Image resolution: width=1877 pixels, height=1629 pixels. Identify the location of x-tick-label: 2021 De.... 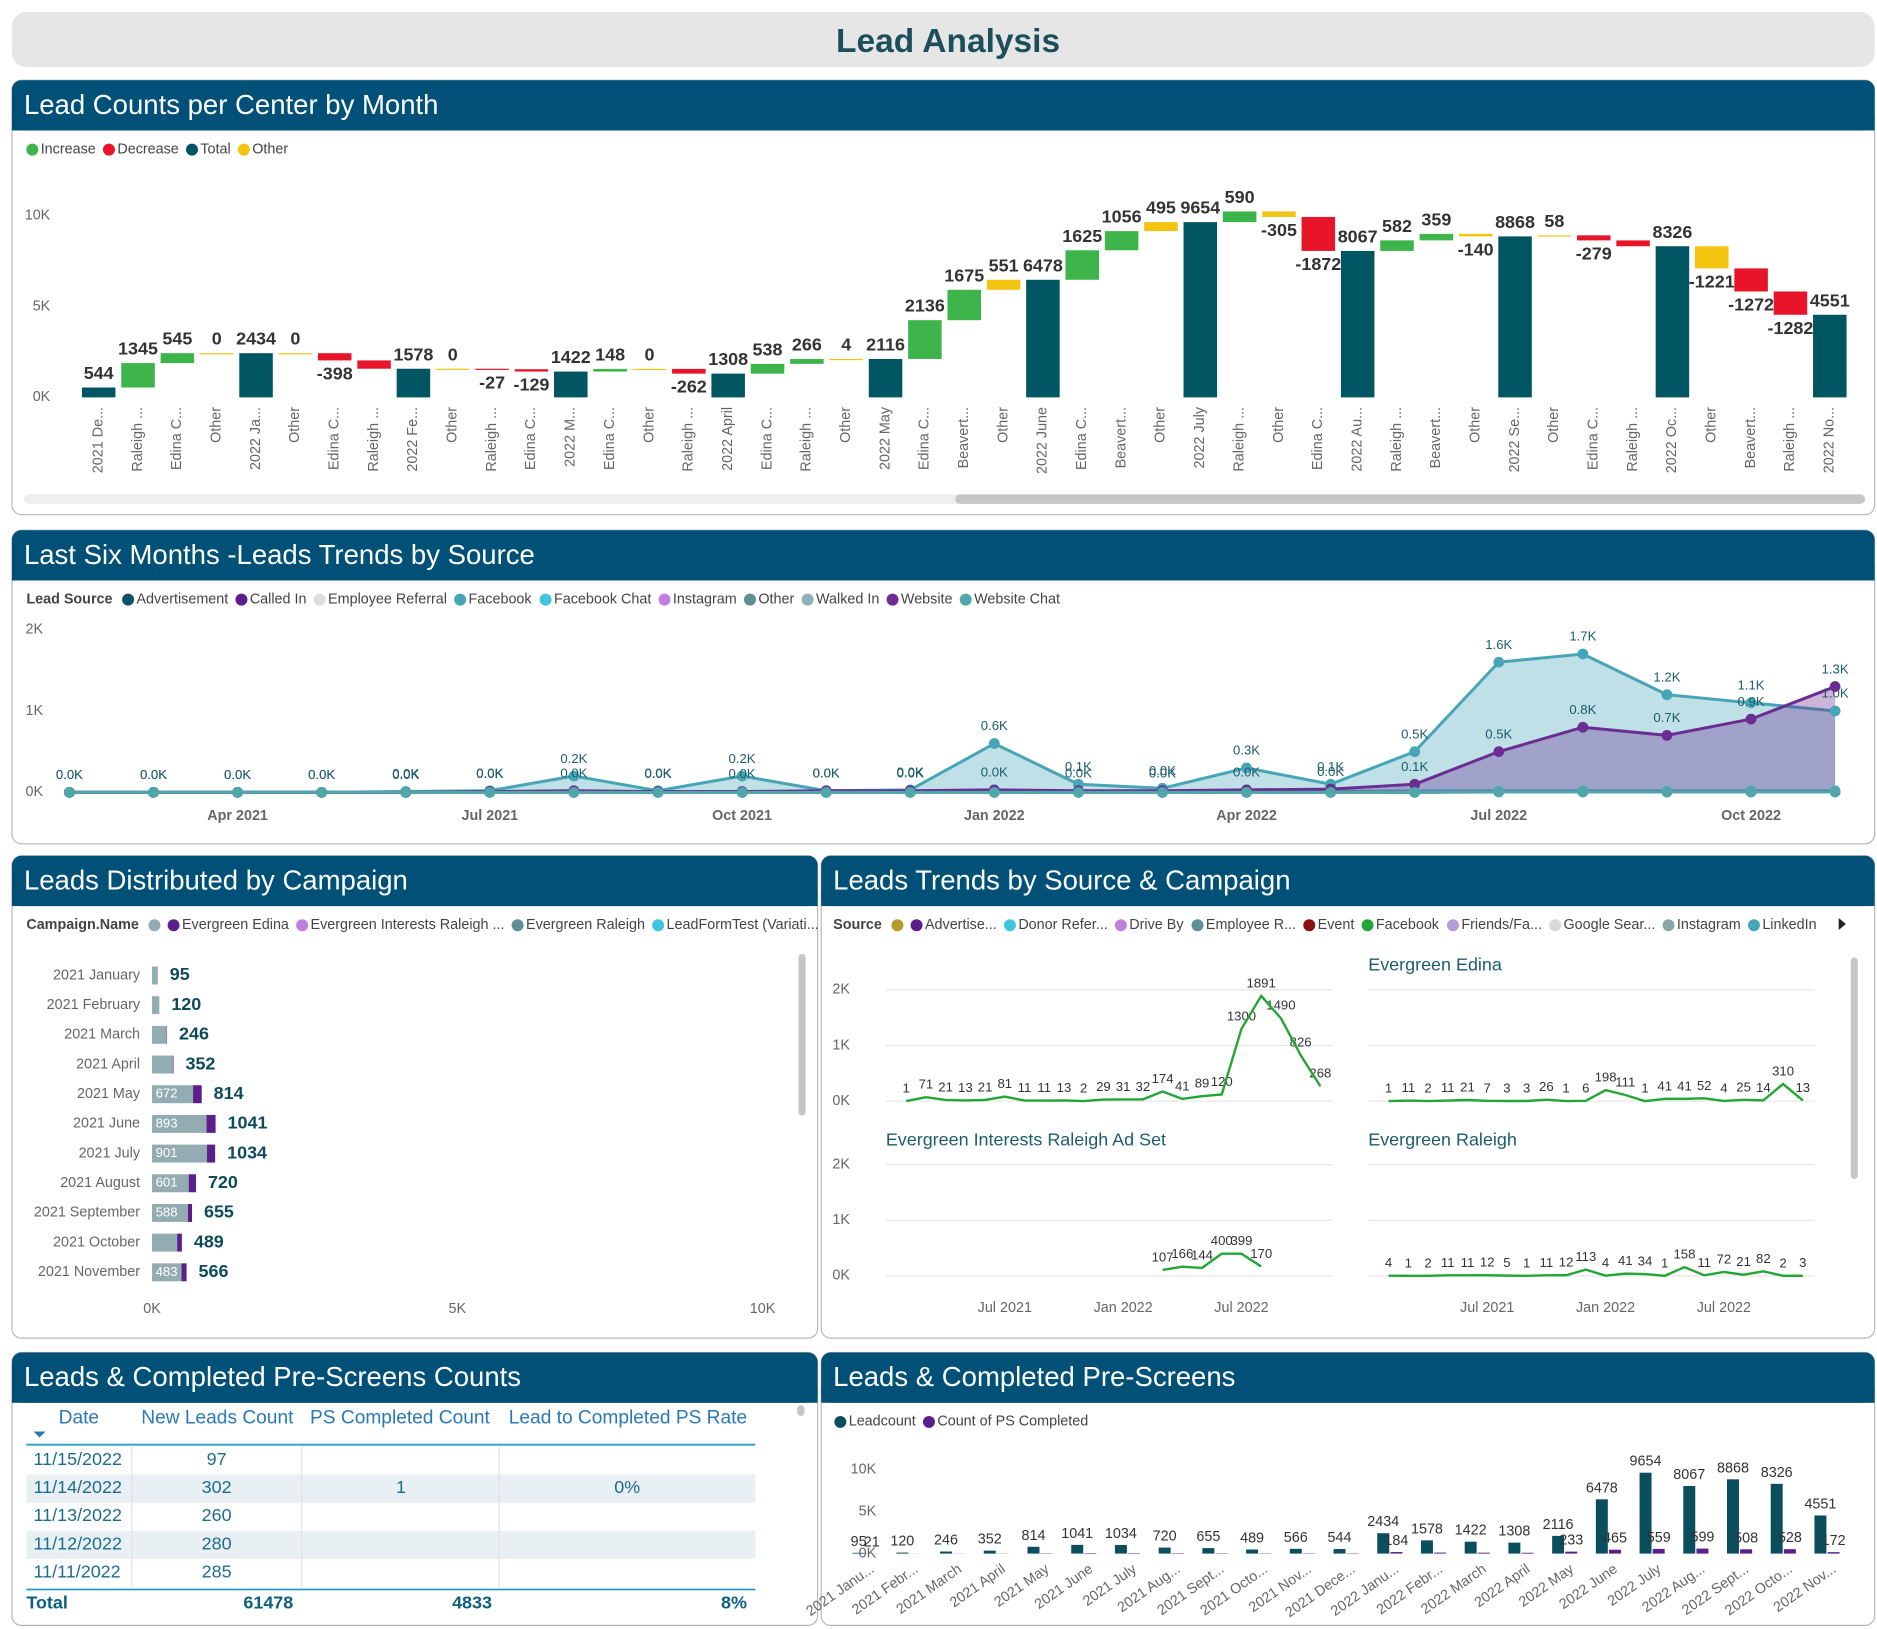
(98, 440).